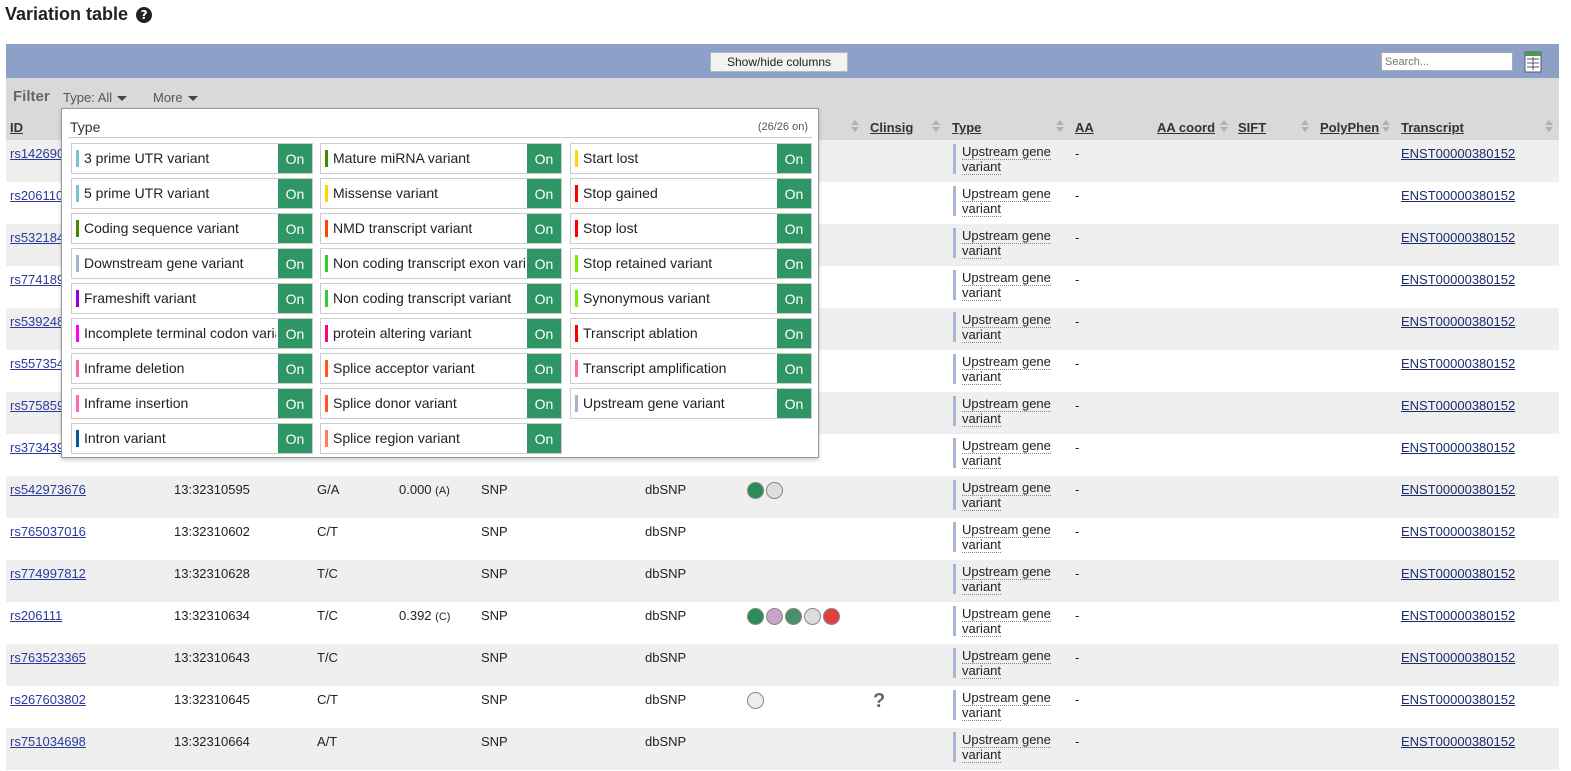 The width and height of the screenshot is (1571, 771). Describe the element at coordinates (37, 279) in the screenshot. I see `variant-id-link: rs774189` at that location.